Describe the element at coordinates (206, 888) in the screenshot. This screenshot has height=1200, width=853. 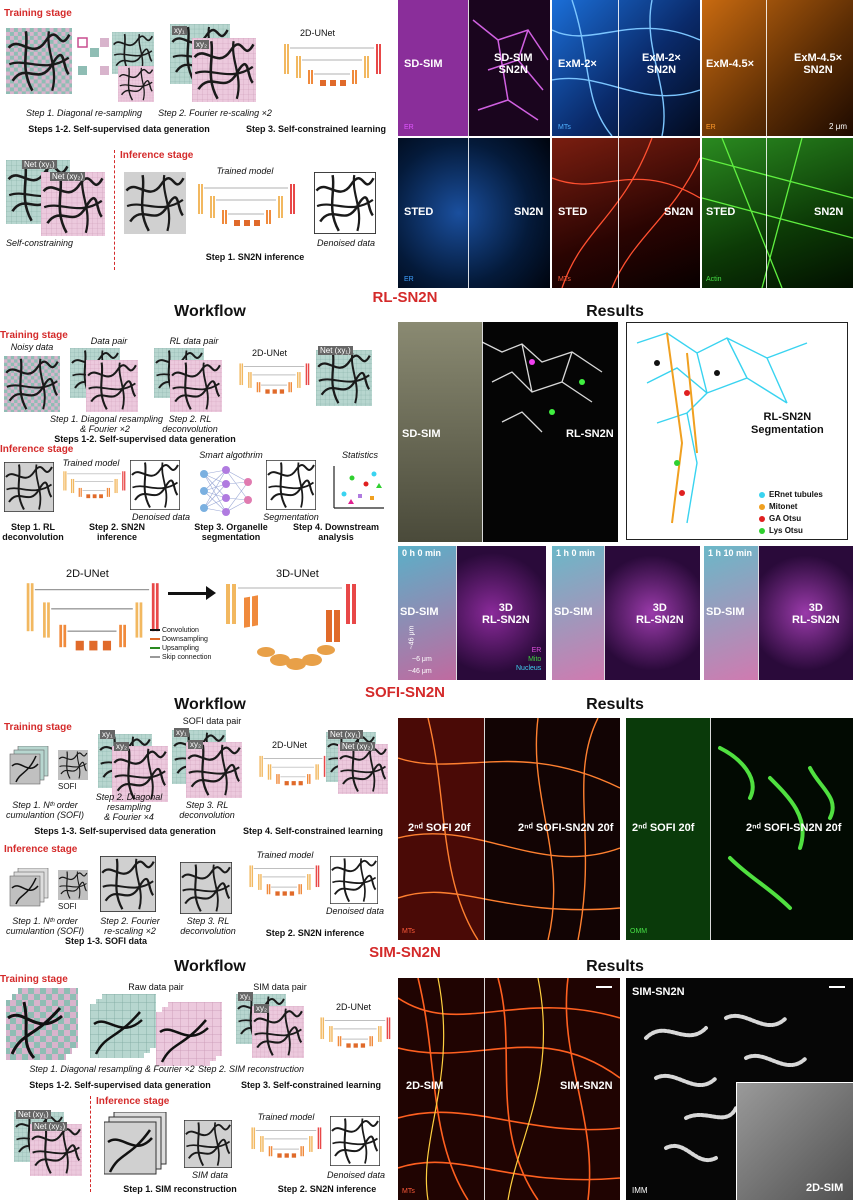
I see `sofi-inf-rl` at that location.